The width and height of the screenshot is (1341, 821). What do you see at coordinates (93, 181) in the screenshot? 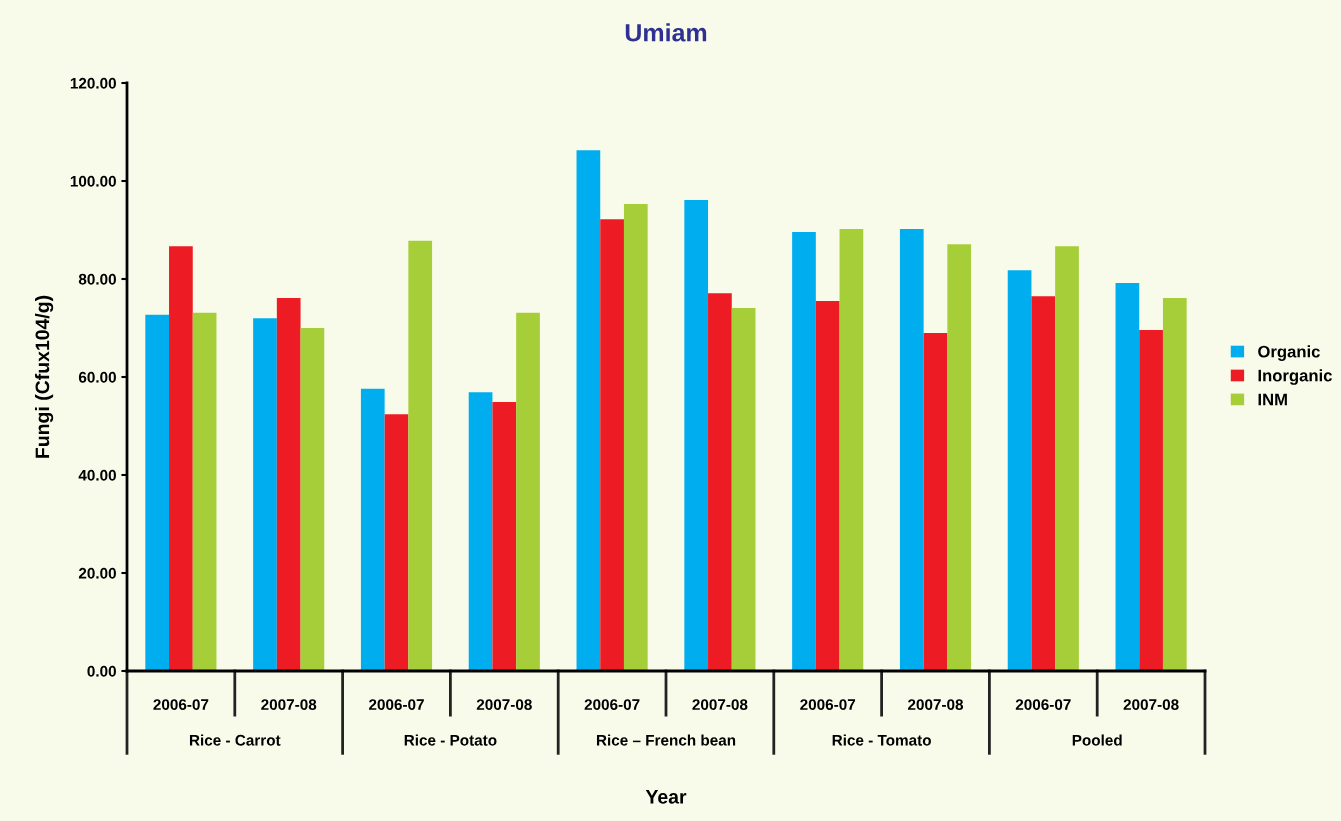
I see `y-tick-label: 100.00` at bounding box center [93, 181].